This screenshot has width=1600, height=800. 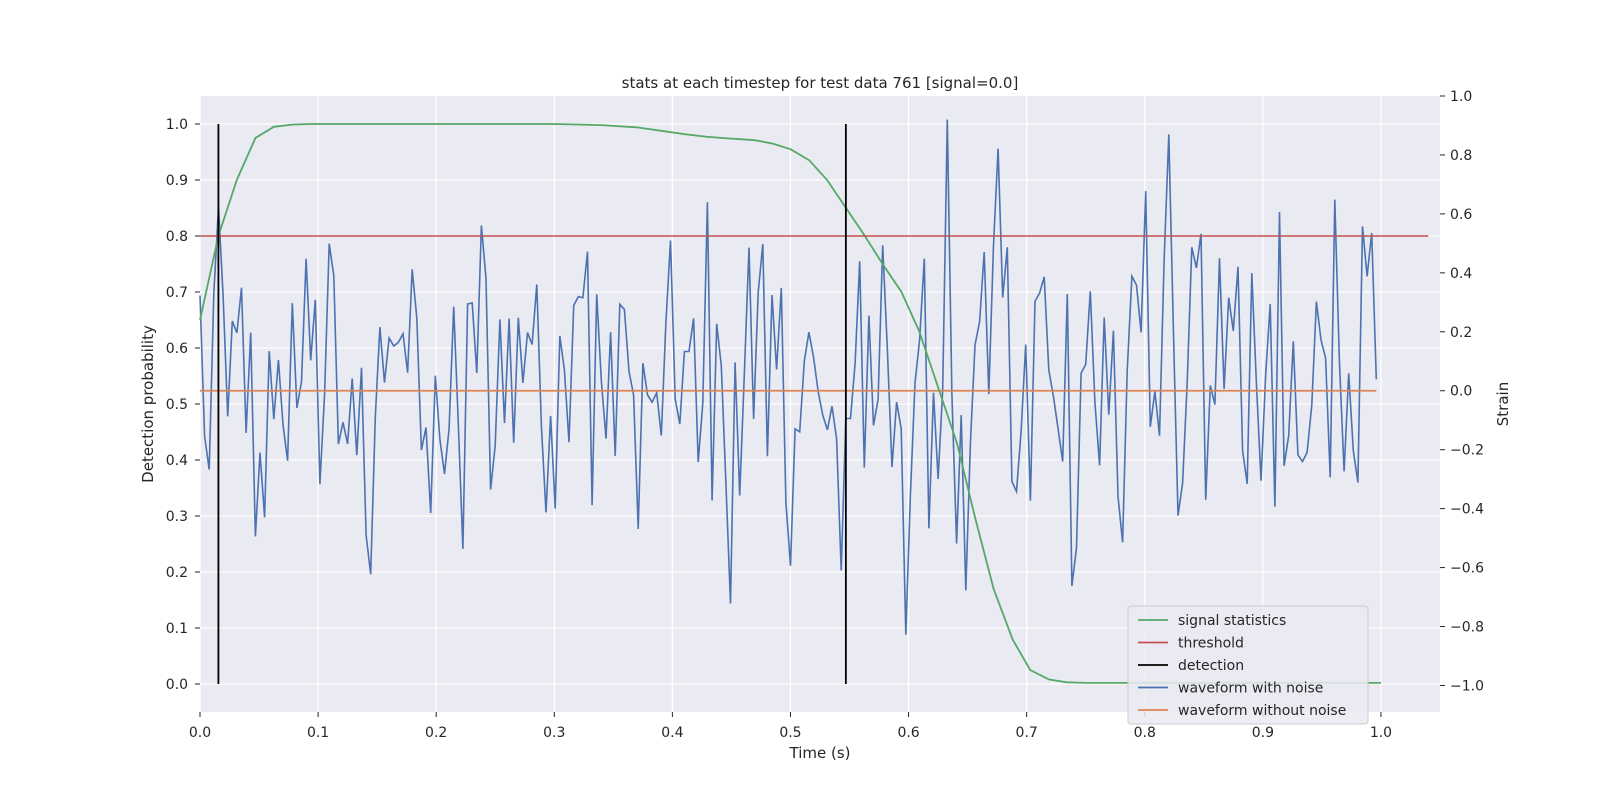 What do you see at coordinates (1467, 628) in the screenshot?
I see `y2-tick-label: −0.8` at bounding box center [1467, 628].